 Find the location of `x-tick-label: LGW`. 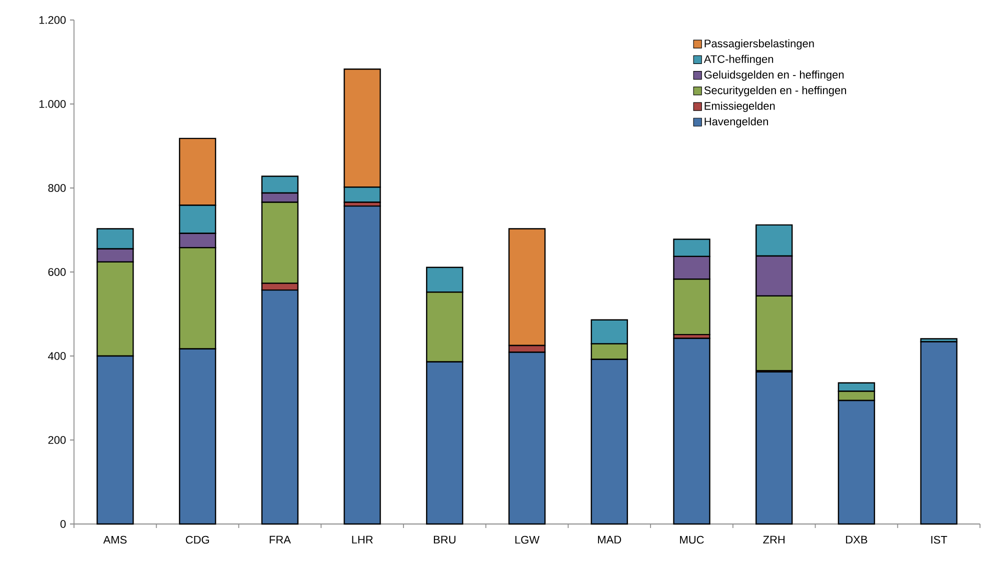

x-tick-label: LGW is located at coordinates (527, 540).